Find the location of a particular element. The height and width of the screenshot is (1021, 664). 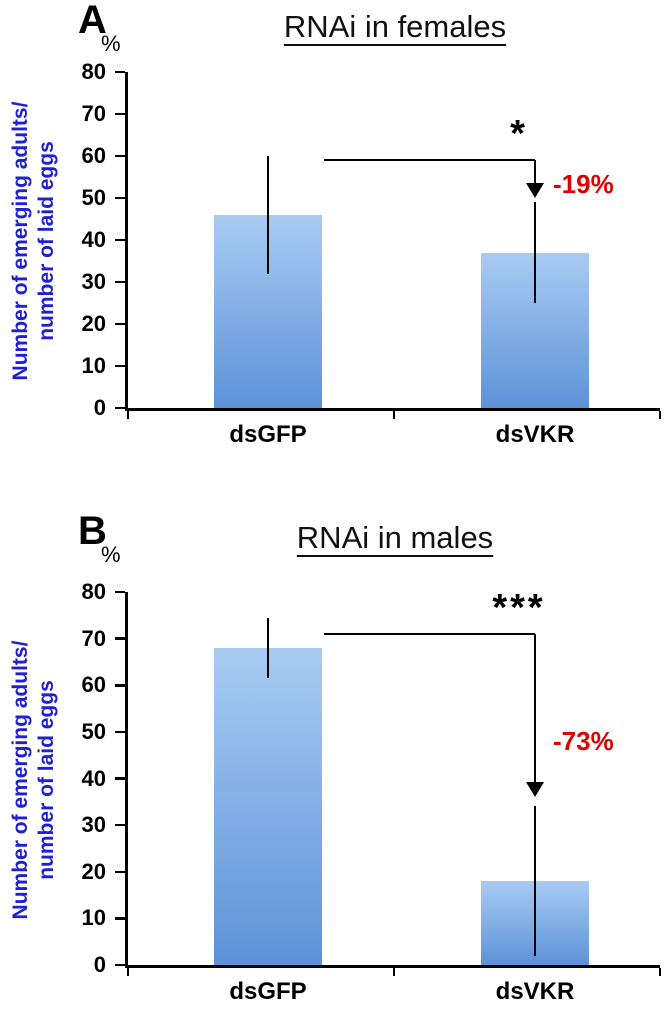

percent-change-label: -19% is located at coordinates (583, 184).